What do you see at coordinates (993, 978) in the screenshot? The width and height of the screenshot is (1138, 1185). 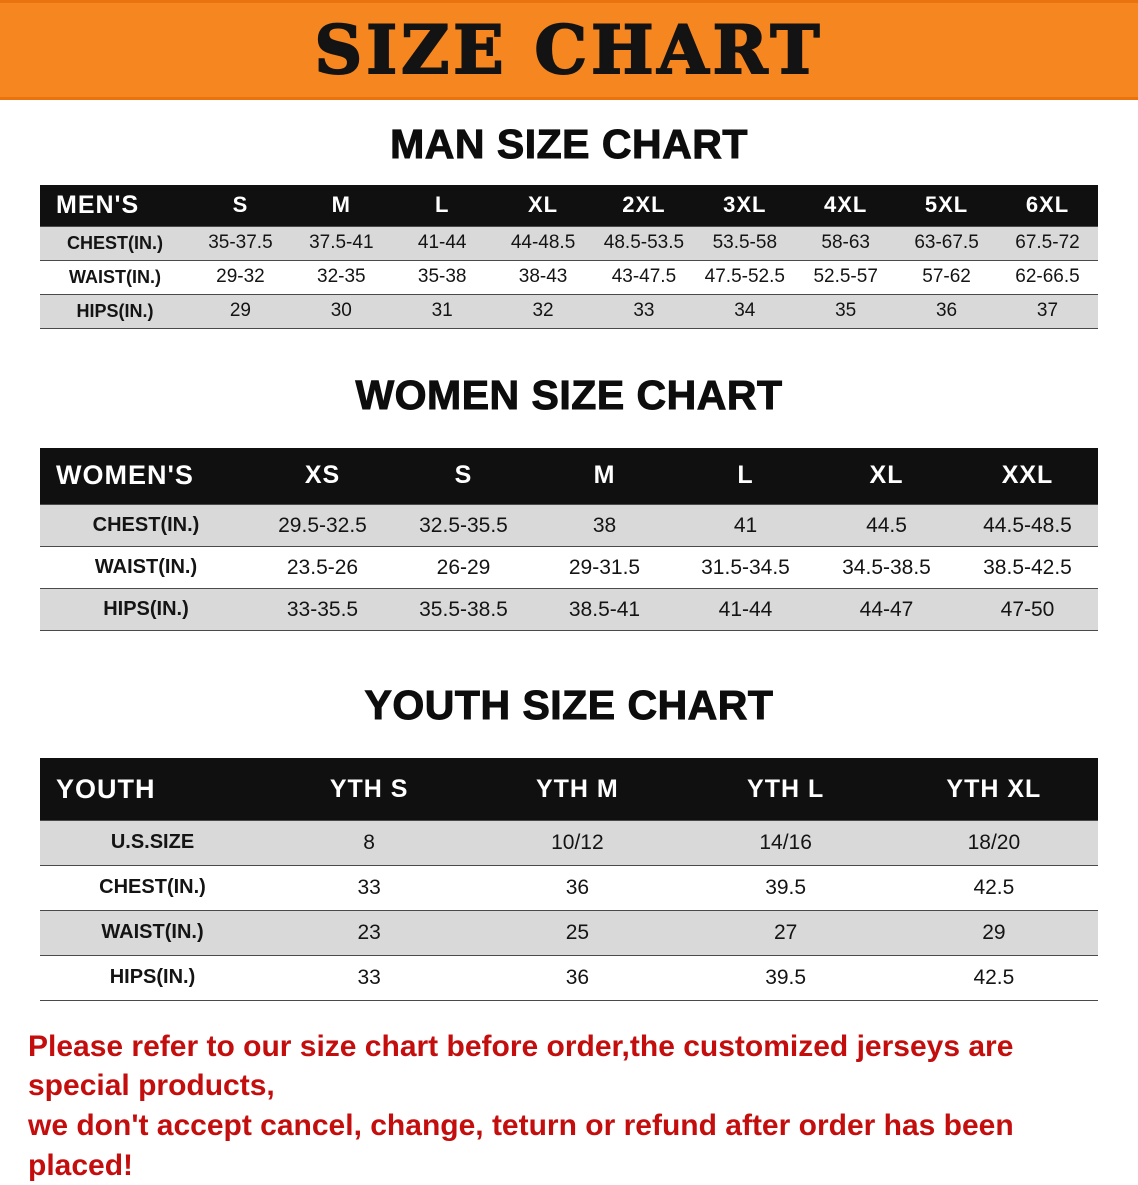 I see `measurement-value-cell: 42.5` at bounding box center [993, 978].